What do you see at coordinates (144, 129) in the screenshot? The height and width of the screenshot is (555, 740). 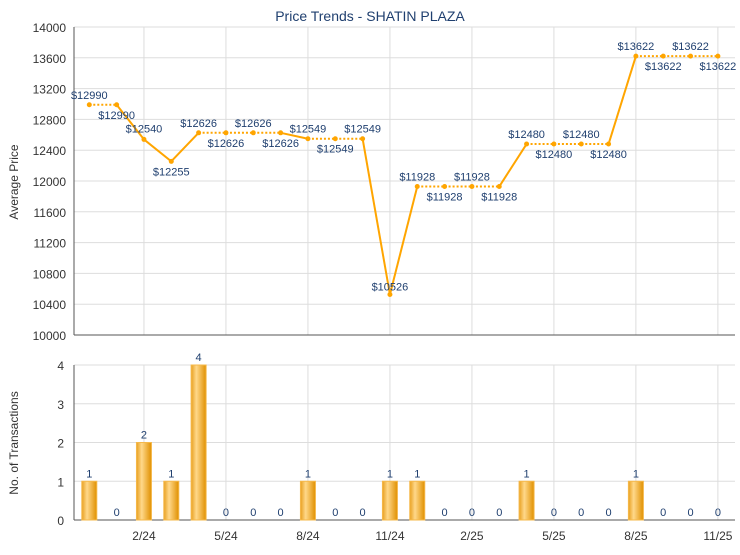 I see `price-data-label: $12540` at bounding box center [144, 129].